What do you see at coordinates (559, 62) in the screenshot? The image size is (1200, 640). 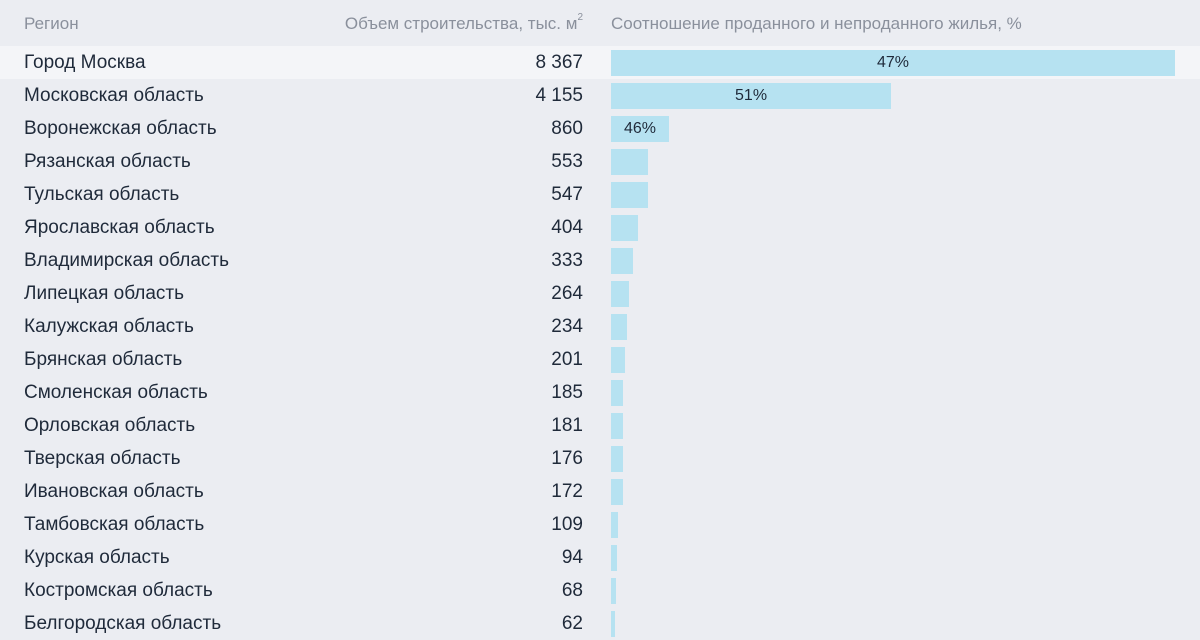 I see `volume-value: 8 367` at bounding box center [559, 62].